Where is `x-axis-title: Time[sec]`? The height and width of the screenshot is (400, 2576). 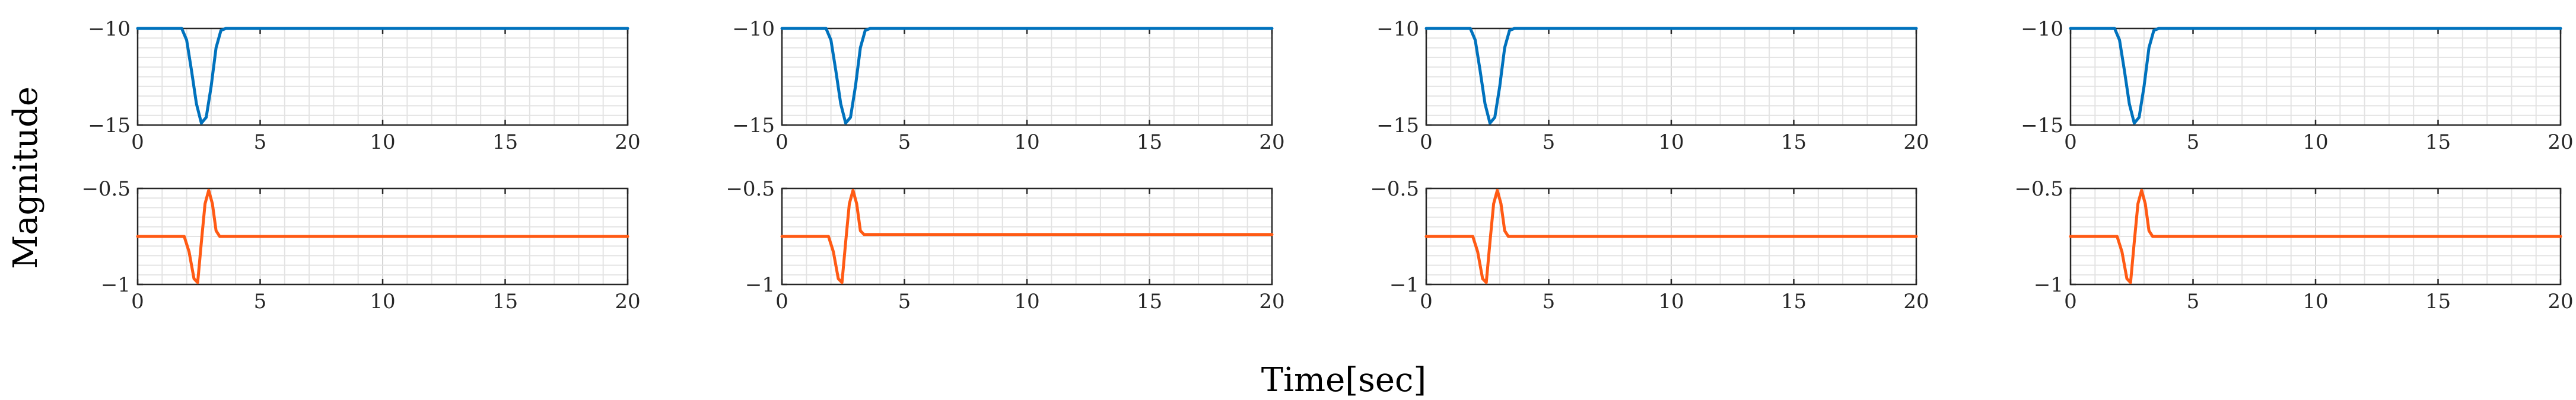
x-axis-title: Time[sec] is located at coordinates (1343, 380).